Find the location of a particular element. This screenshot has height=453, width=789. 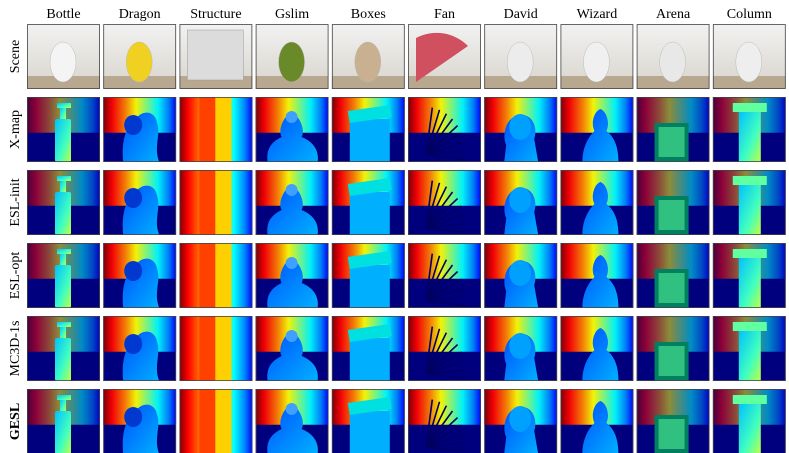

column-label: Dragon is located at coordinates (140, 14).